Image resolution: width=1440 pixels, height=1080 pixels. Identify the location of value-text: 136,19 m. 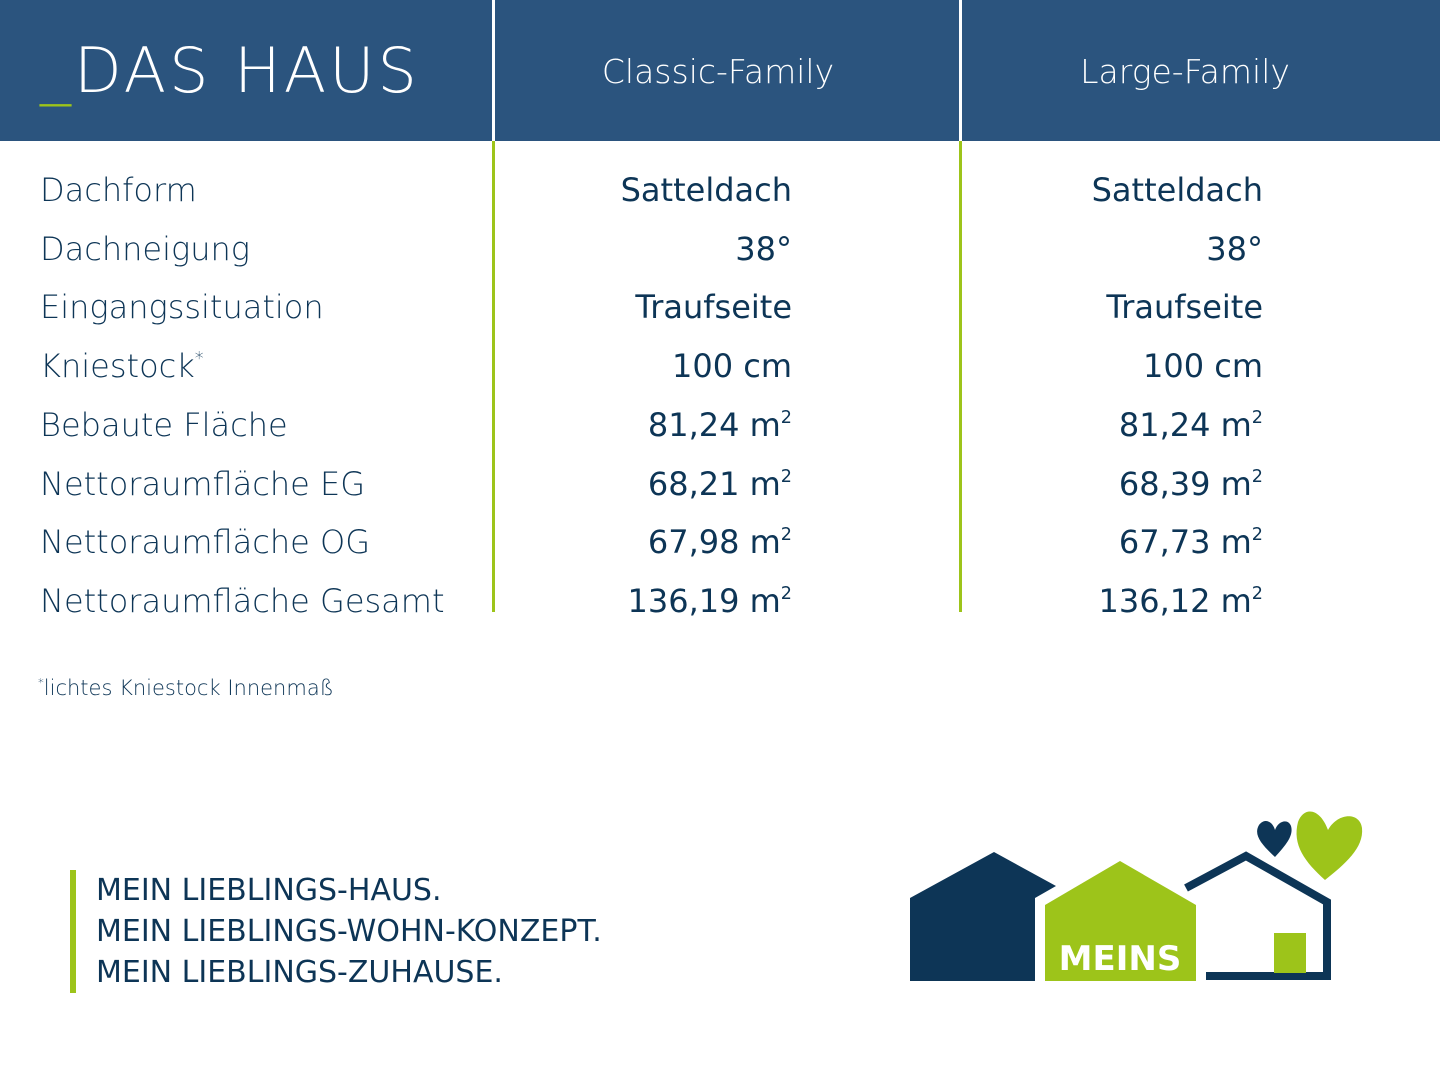
(704, 600).